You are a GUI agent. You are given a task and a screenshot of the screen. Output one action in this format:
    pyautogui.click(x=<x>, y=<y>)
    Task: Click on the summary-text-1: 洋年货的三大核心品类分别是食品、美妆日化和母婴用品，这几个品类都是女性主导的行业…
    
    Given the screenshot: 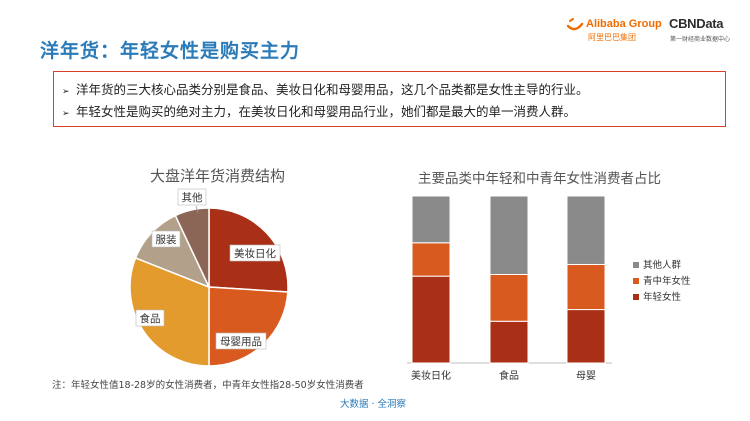 What is the action you would take?
    pyautogui.click(x=332, y=89)
    